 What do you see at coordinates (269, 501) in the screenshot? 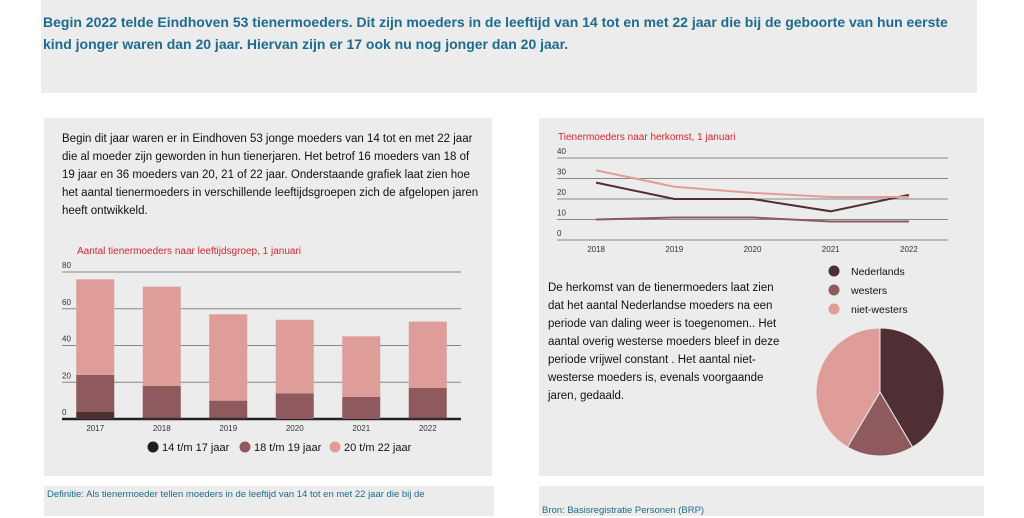
I see `definition-box` at bounding box center [269, 501].